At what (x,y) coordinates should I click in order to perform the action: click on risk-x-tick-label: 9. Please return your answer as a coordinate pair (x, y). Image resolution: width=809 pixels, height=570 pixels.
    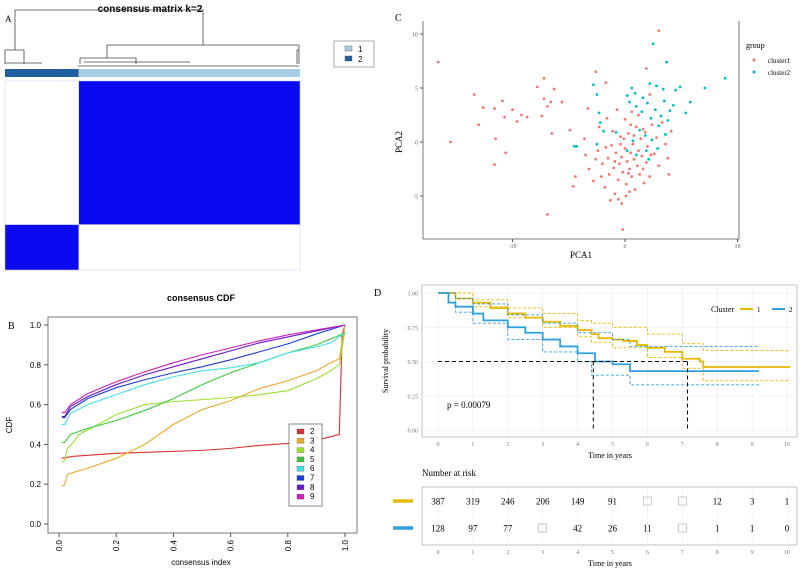
    Looking at the image, I should click on (752, 553).